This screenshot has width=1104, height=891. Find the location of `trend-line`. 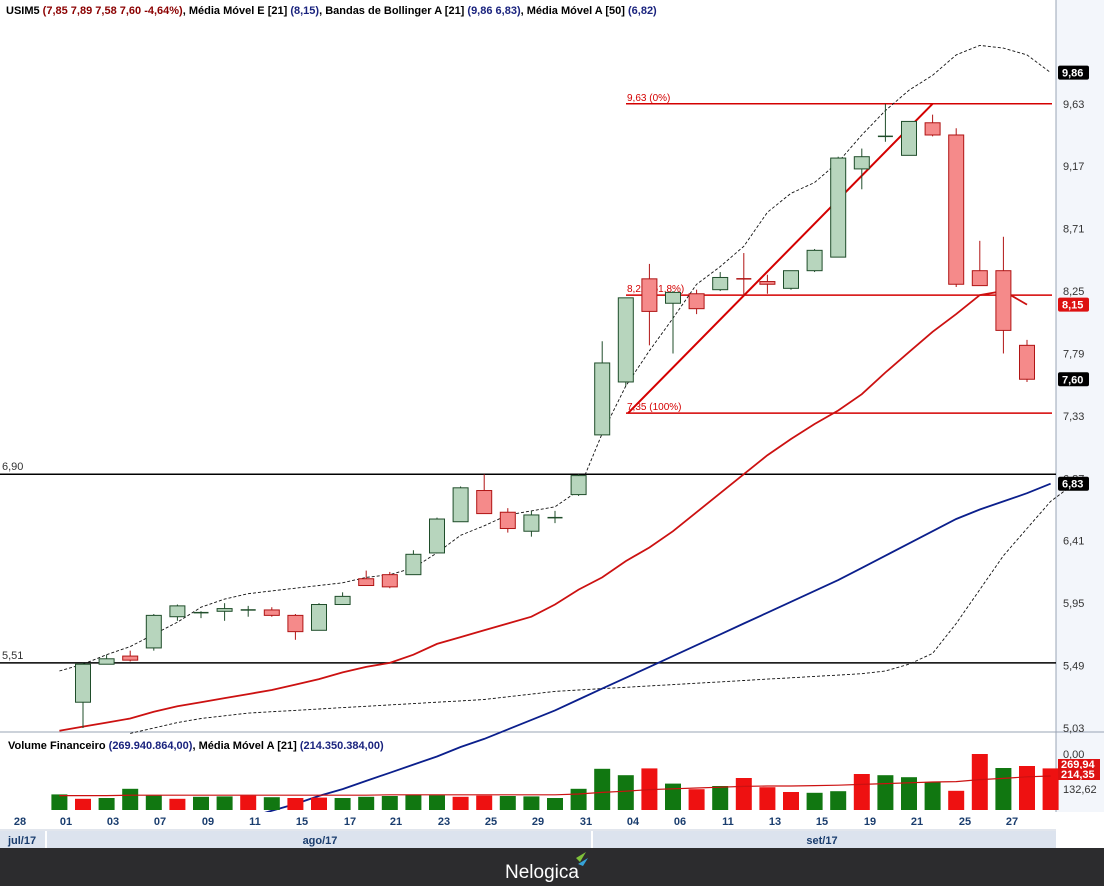

trend-line is located at coordinates (780, 258).